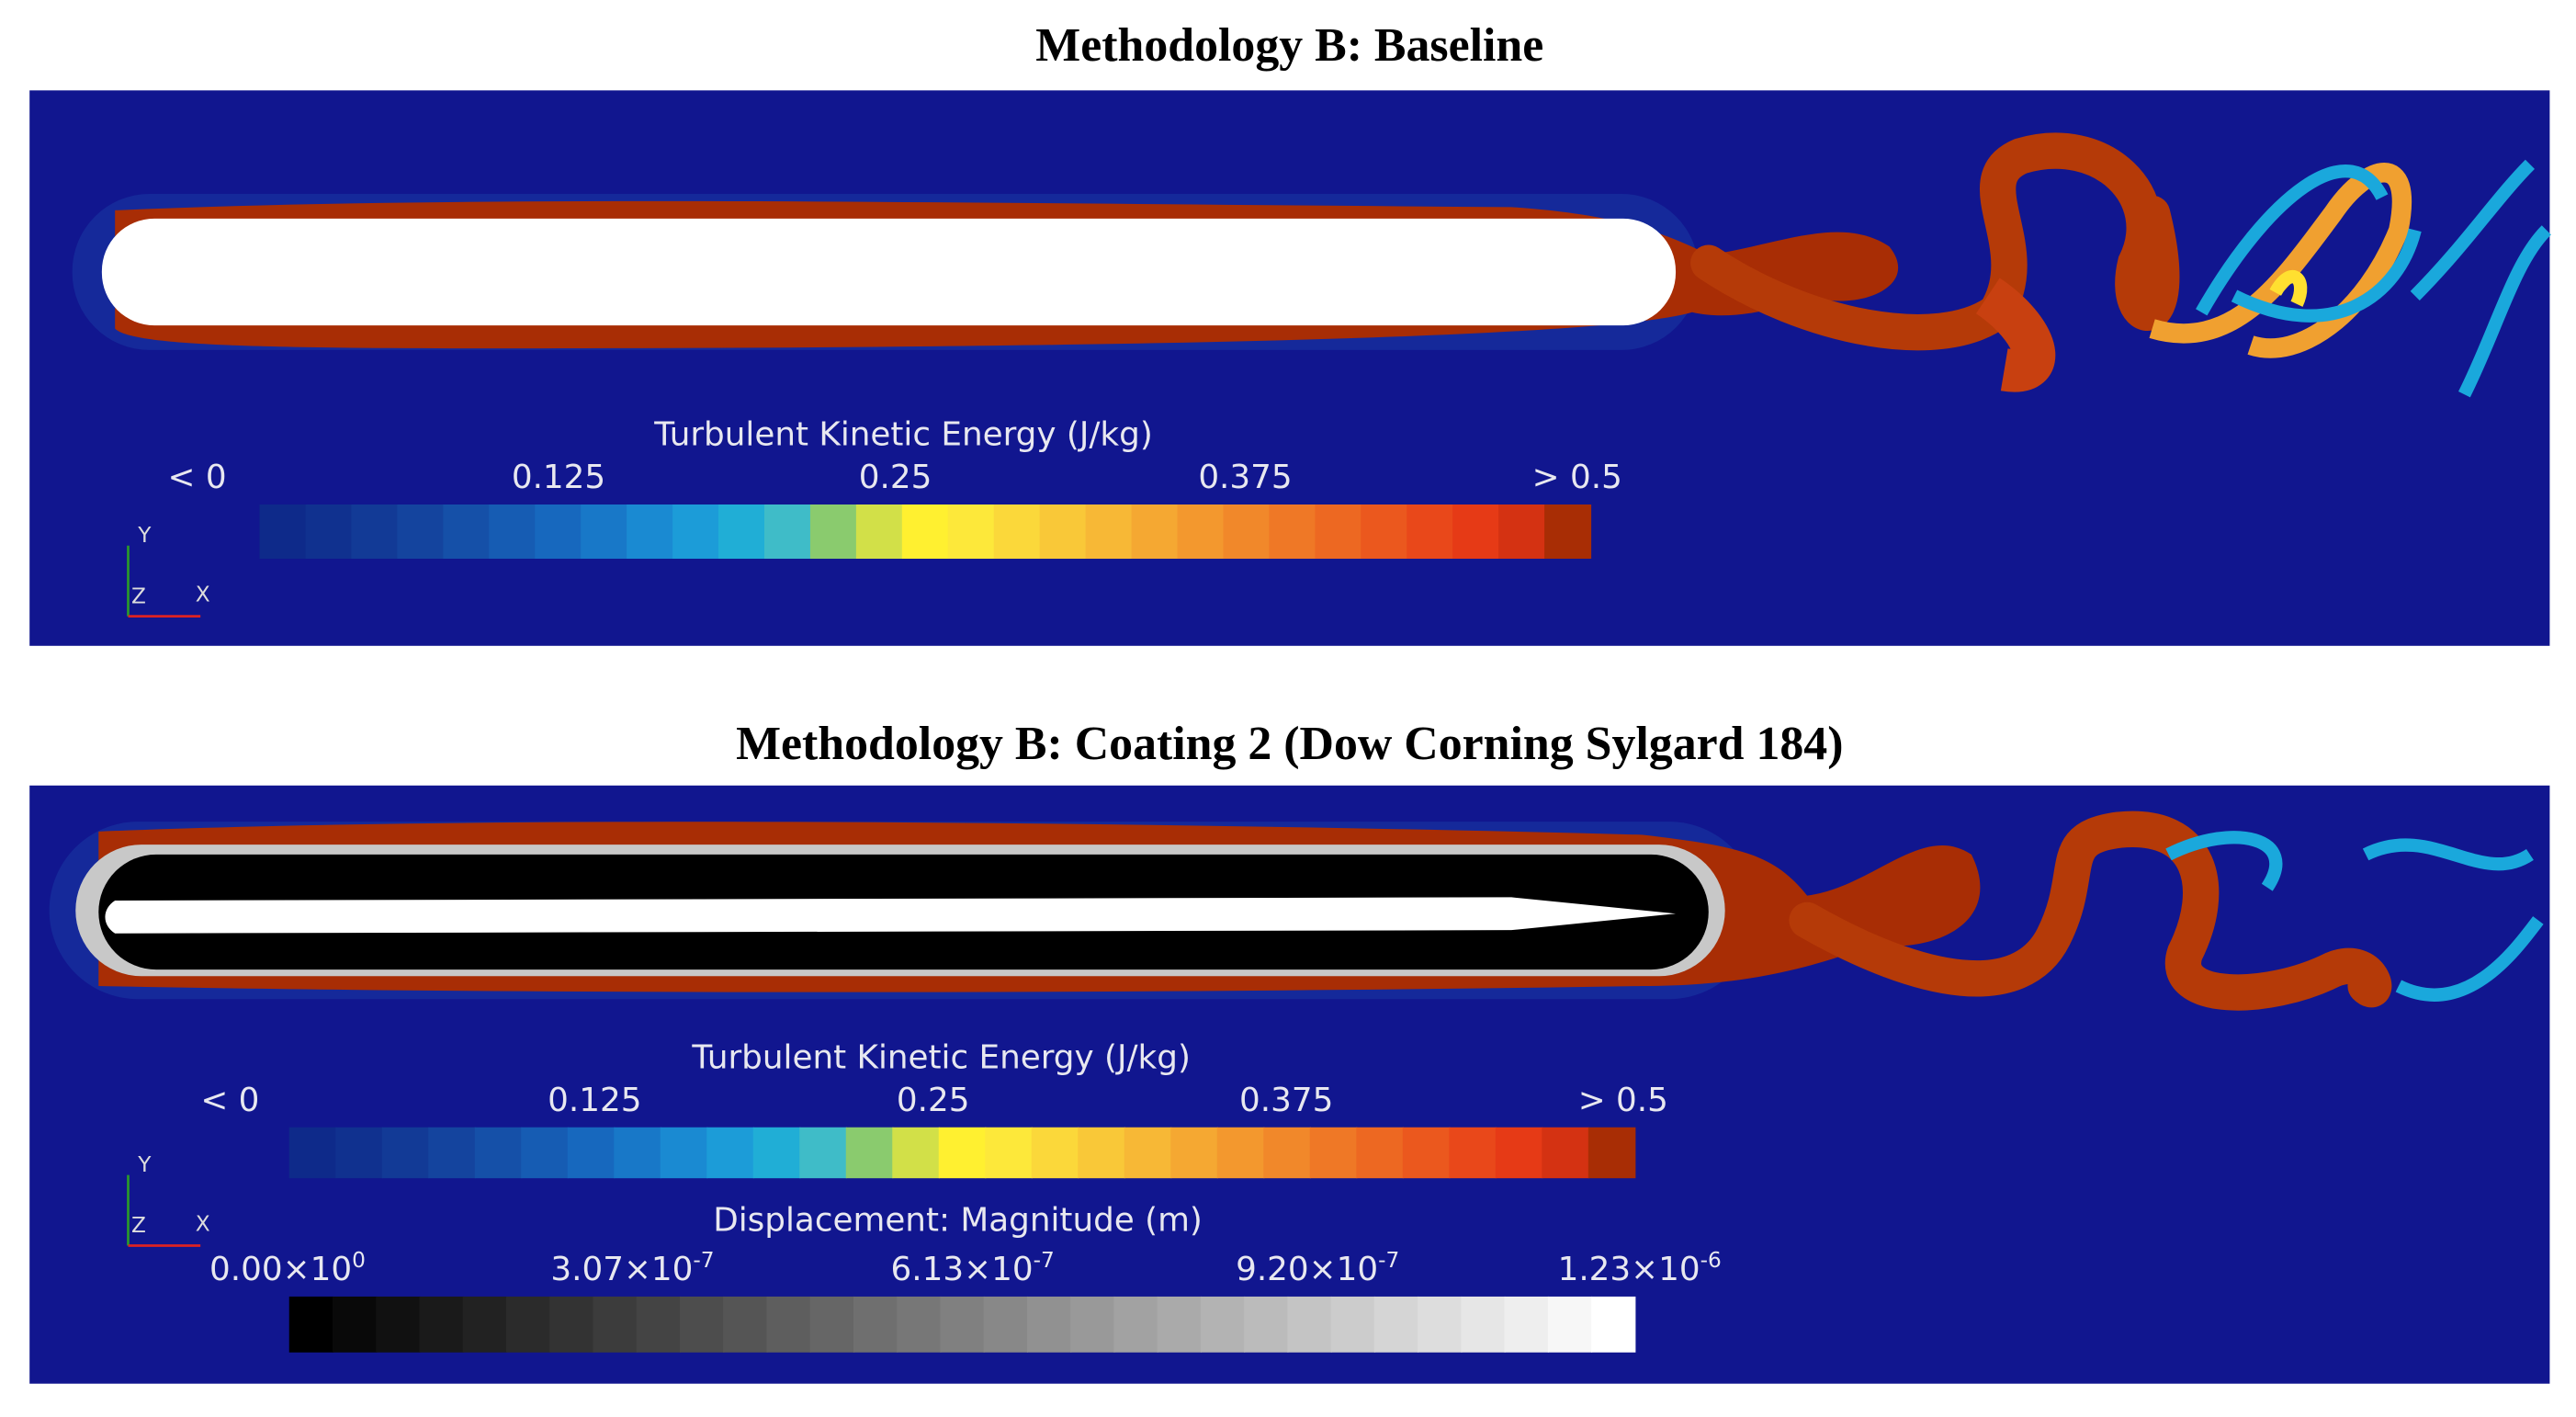 This screenshot has height=1417, width=2576. Describe the element at coordinates (1307, 1269) in the screenshot. I see `tick-base: 9.20×10` at that location.